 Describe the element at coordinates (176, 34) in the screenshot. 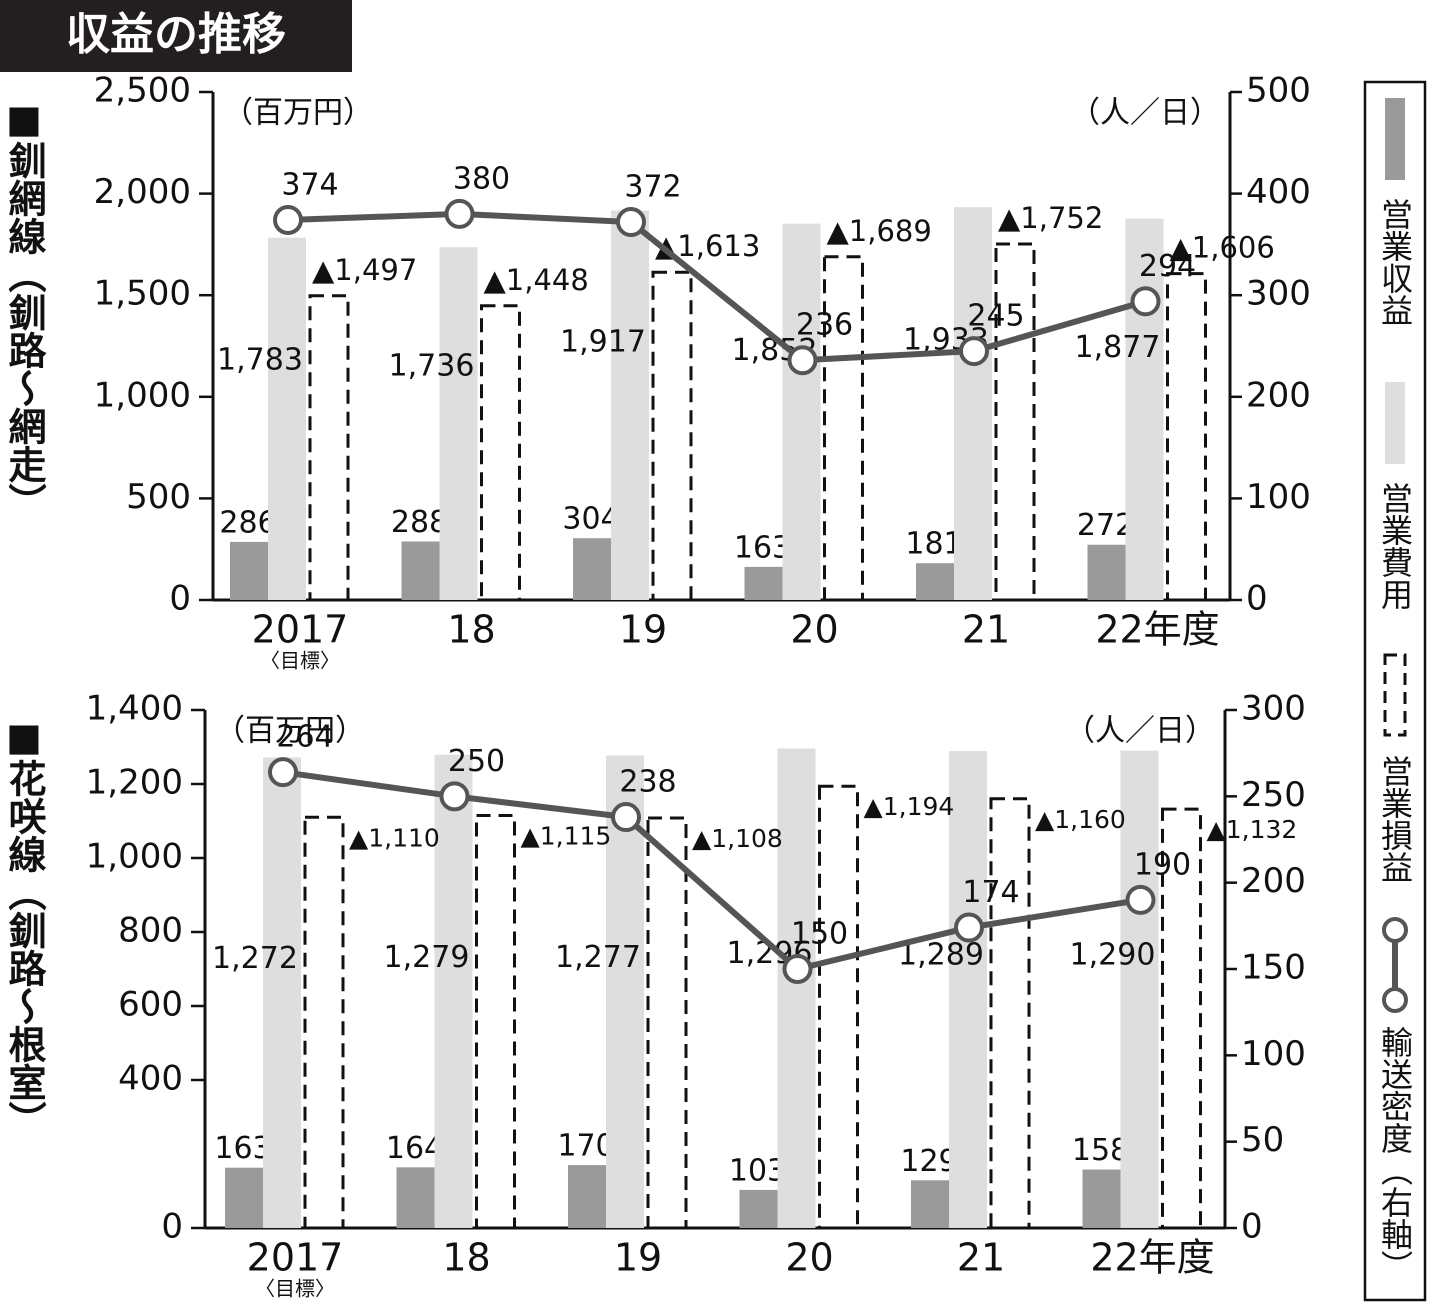

I see `page-title: 収益の推移` at that location.